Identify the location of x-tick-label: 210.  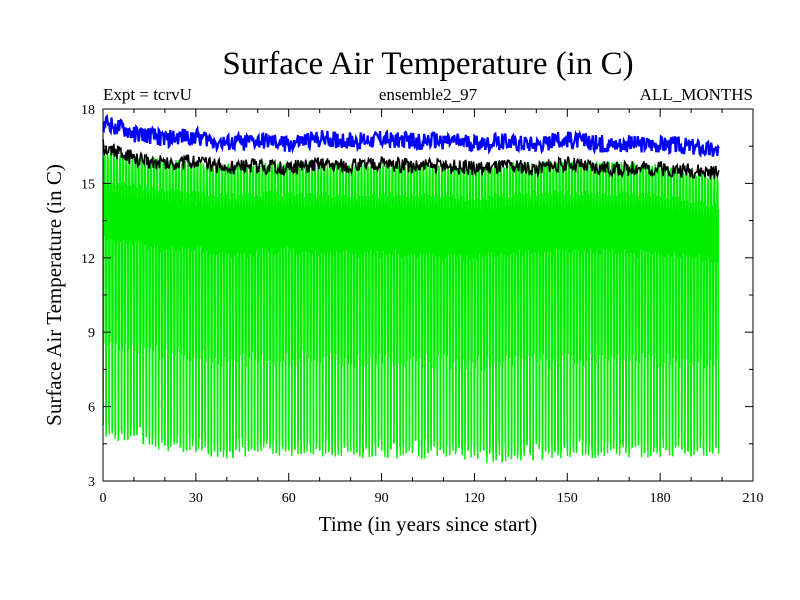
(753, 498).